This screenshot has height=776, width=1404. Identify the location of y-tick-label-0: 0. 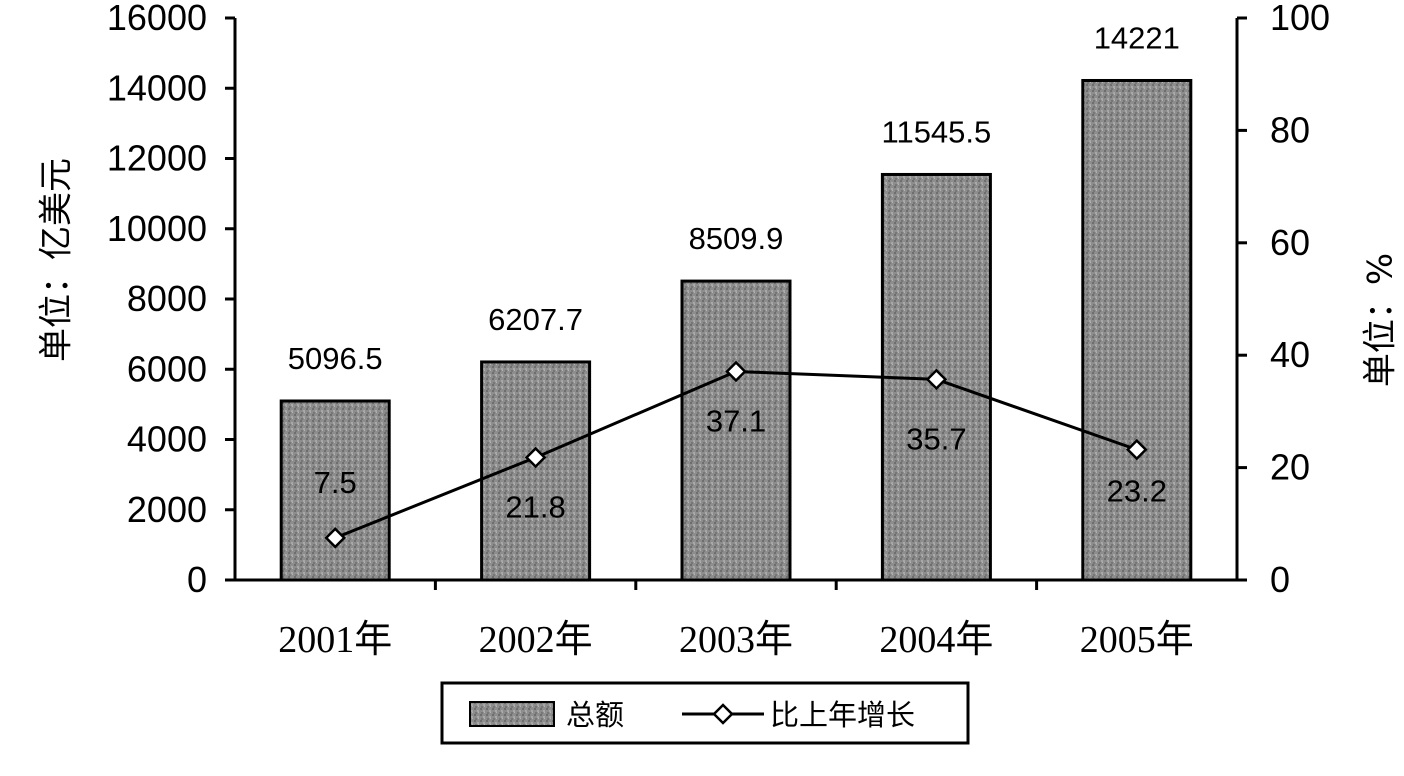
(197, 579).